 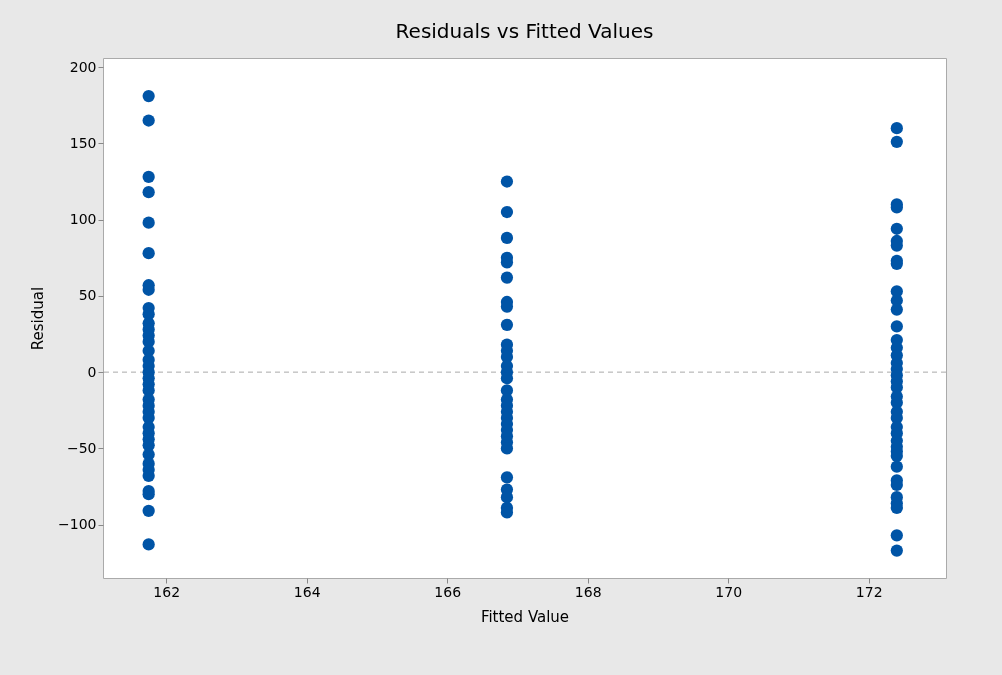 I want to click on x-tick-label: 168, so click(x=588, y=591).